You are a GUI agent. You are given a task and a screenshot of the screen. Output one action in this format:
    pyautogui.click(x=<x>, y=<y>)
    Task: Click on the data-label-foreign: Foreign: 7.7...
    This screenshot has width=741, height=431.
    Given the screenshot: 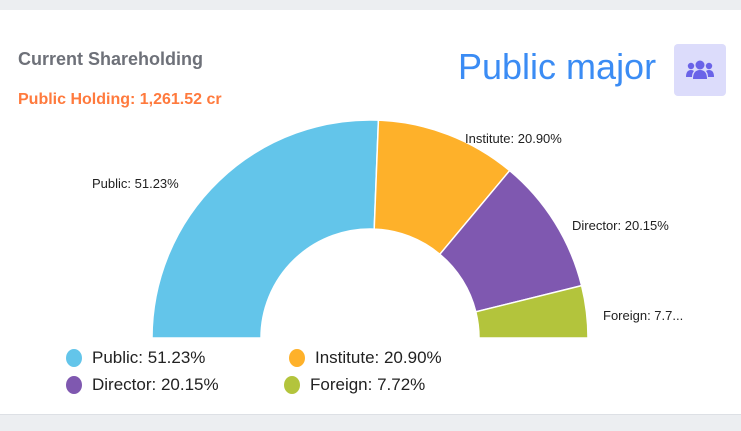 What is the action you would take?
    pyautogui.click(x=643, y=315)
    